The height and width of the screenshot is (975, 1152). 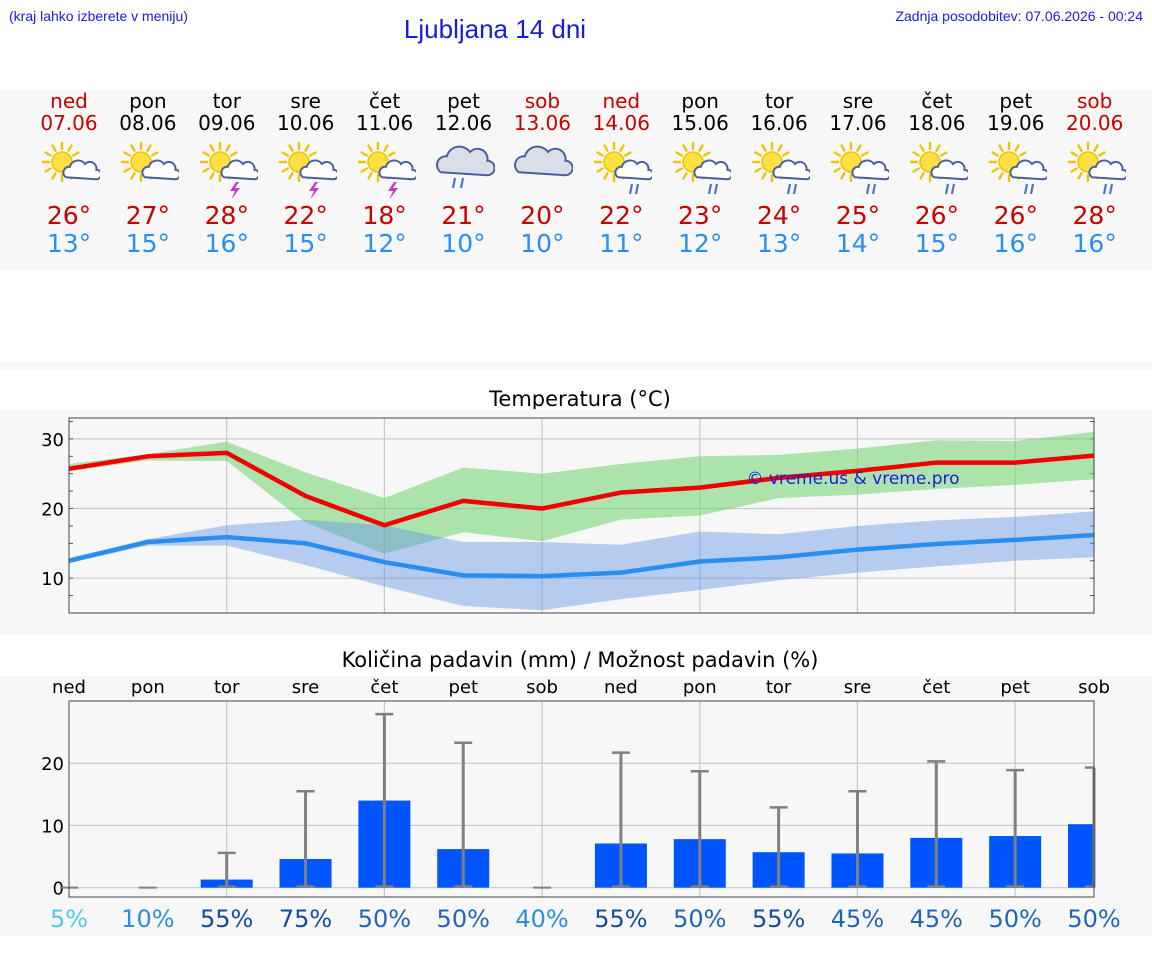 What do you see at coordinates (1081, 856) in the screenshot?
I see `precipitation-bar` at bounding box center [1081, 856].